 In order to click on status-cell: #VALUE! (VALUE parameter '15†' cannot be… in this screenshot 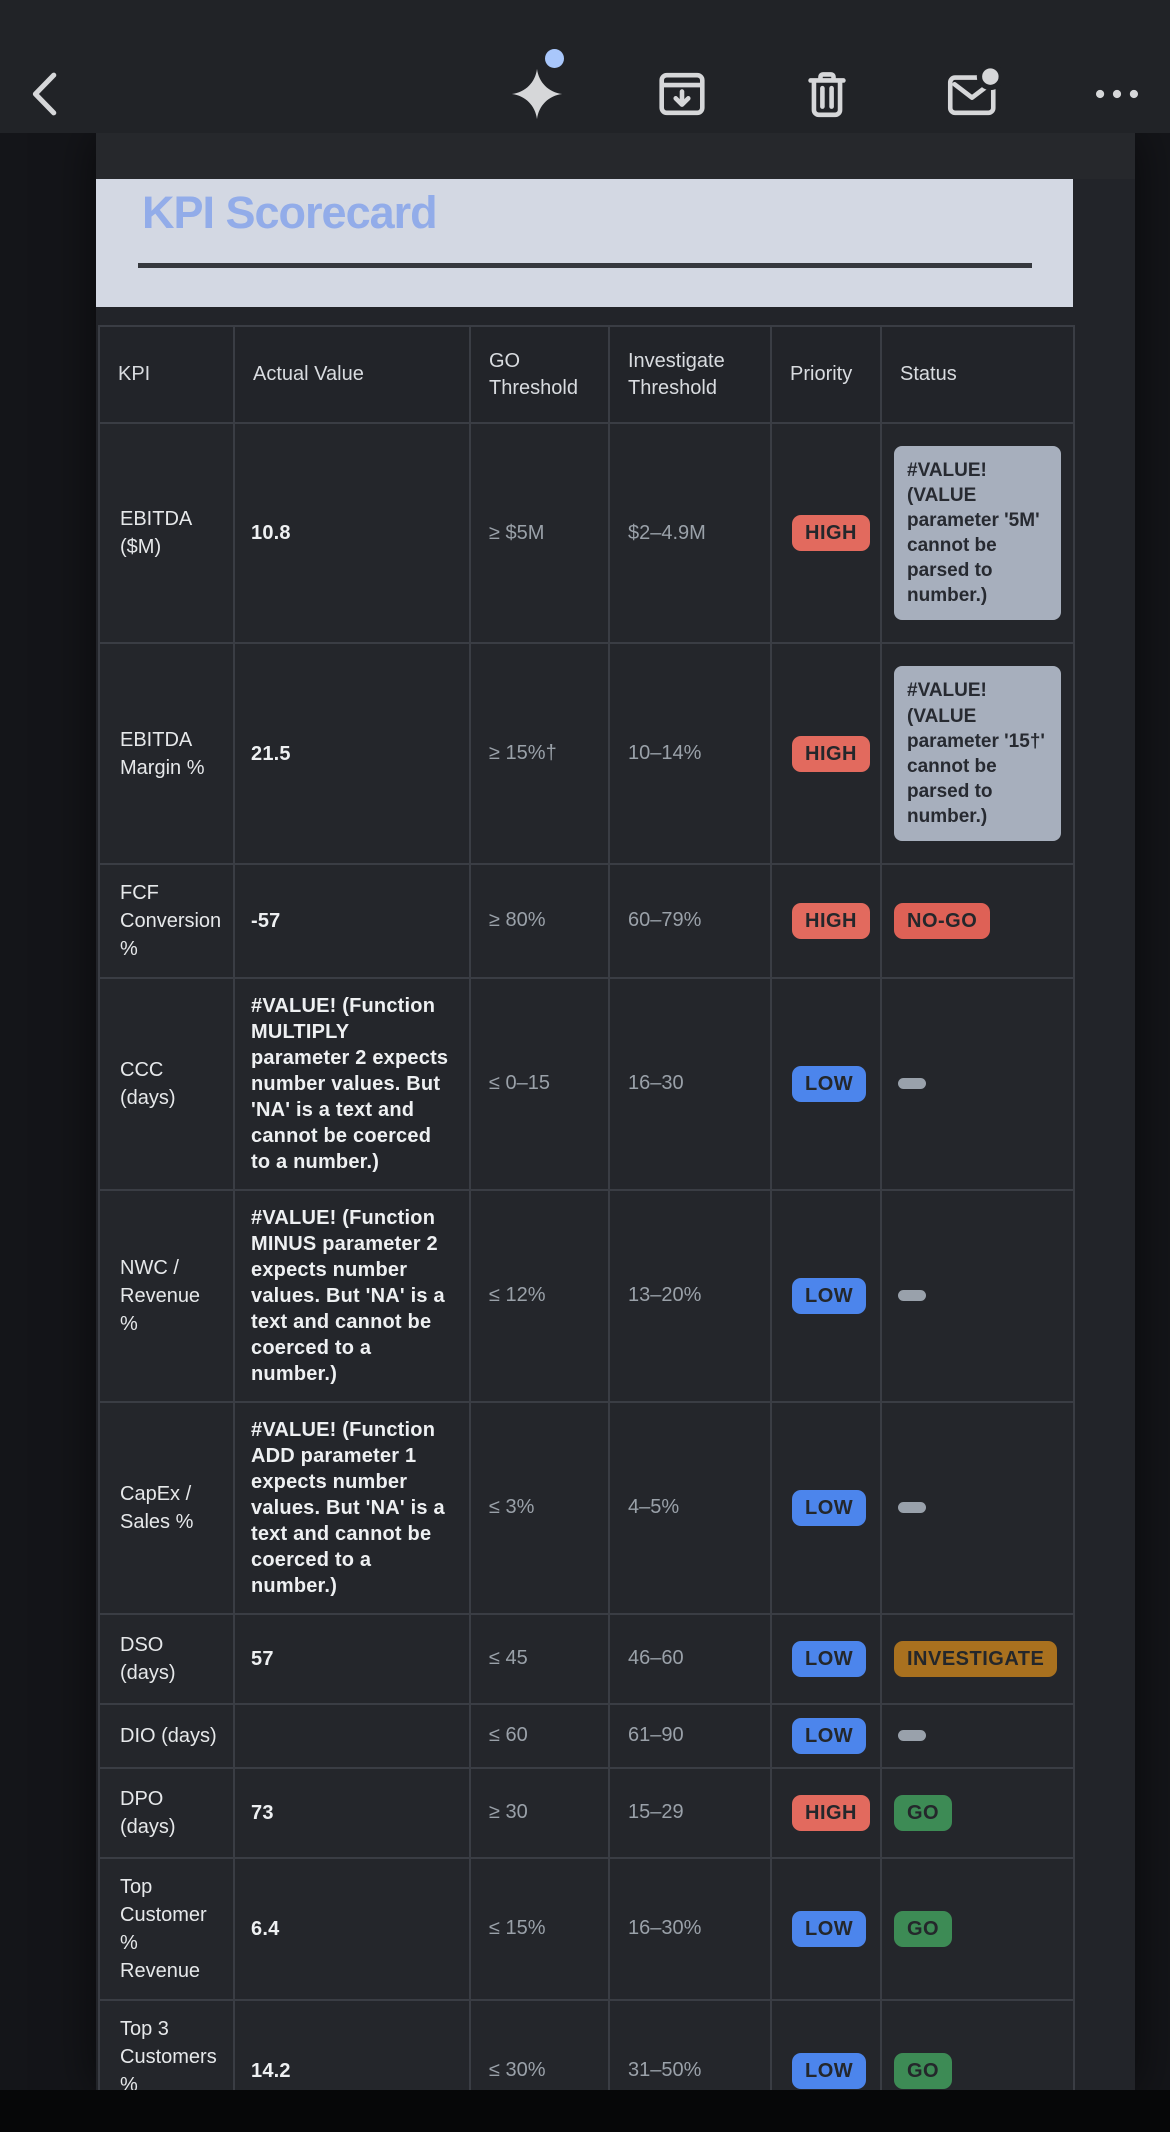, I will do `click(977, 753)`.